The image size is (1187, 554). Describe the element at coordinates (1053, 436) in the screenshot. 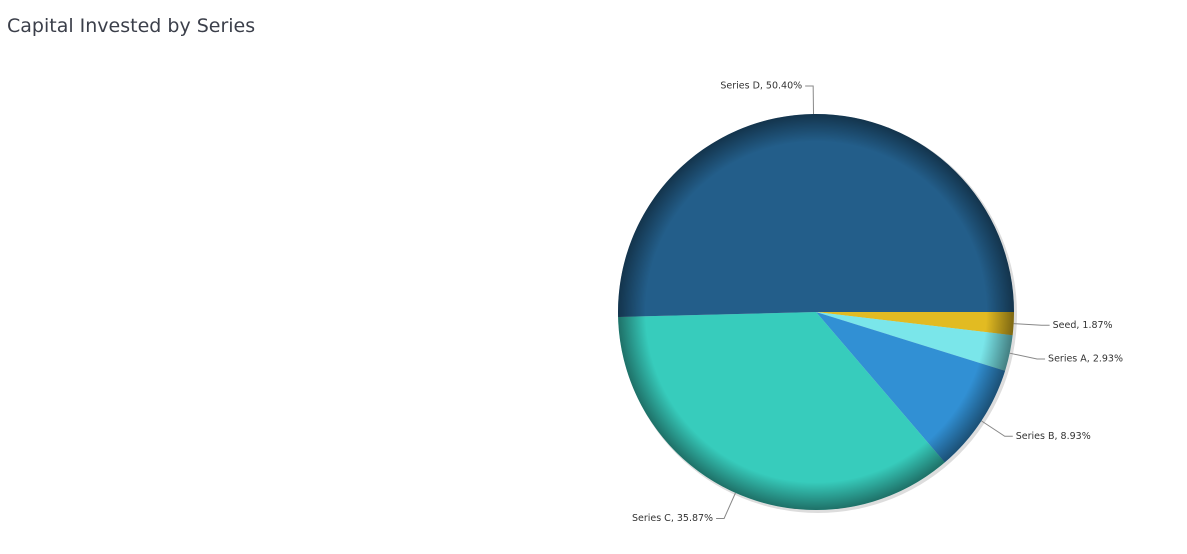

I see `data-label: Series B, 8.93%` at that location.